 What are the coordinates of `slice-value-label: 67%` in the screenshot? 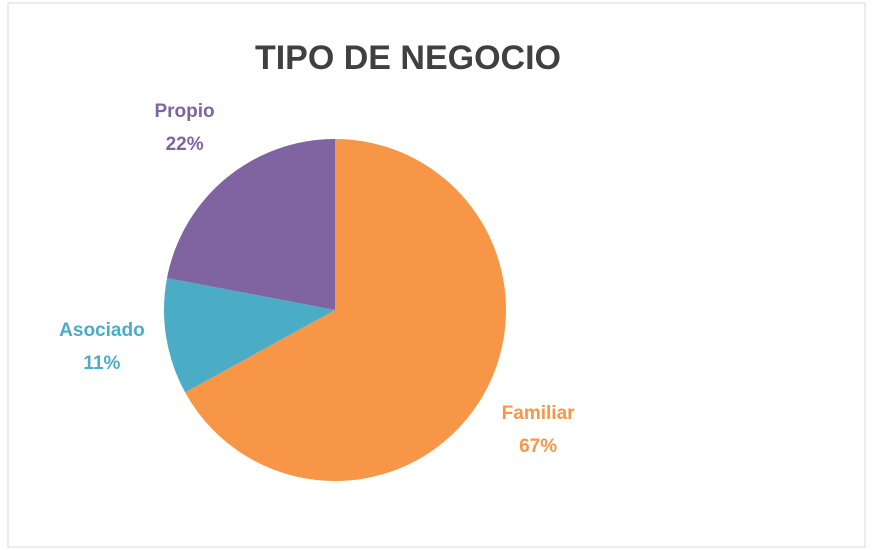 It's located at (538, 446).